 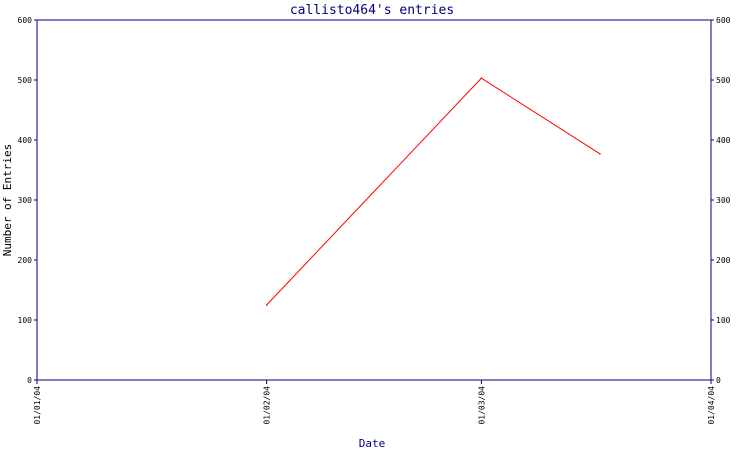 What do you see at coordinates (25, 80) in the screenshot?
I see `y-tick-label: 500` at bounding box center [25, 80].